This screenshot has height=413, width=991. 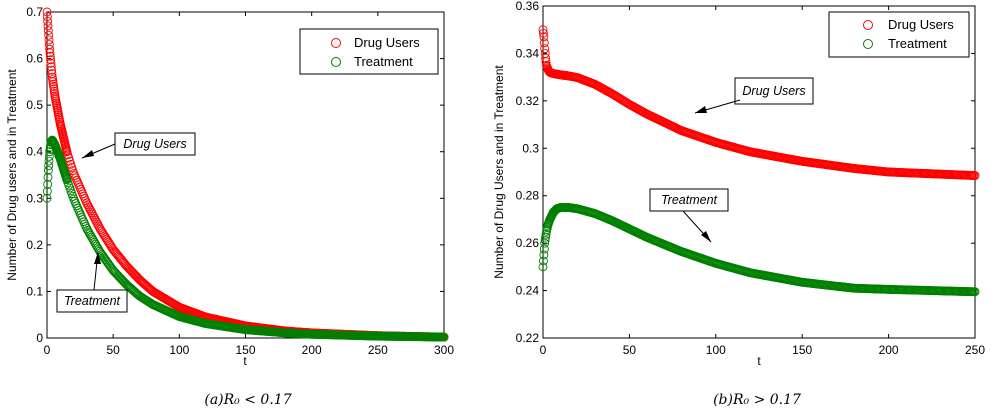 I want to click on chart-a-y-tick-label: 0.2, so click(x=34, y=245).